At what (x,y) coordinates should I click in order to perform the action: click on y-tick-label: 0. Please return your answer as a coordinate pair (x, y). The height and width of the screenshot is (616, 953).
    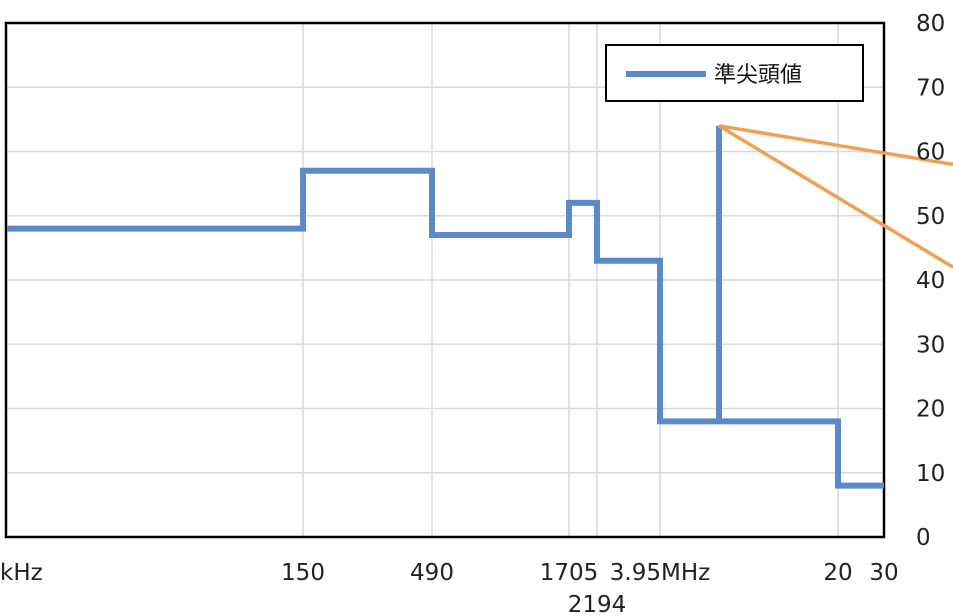
    Looking at the image, I should click on (923, 538).